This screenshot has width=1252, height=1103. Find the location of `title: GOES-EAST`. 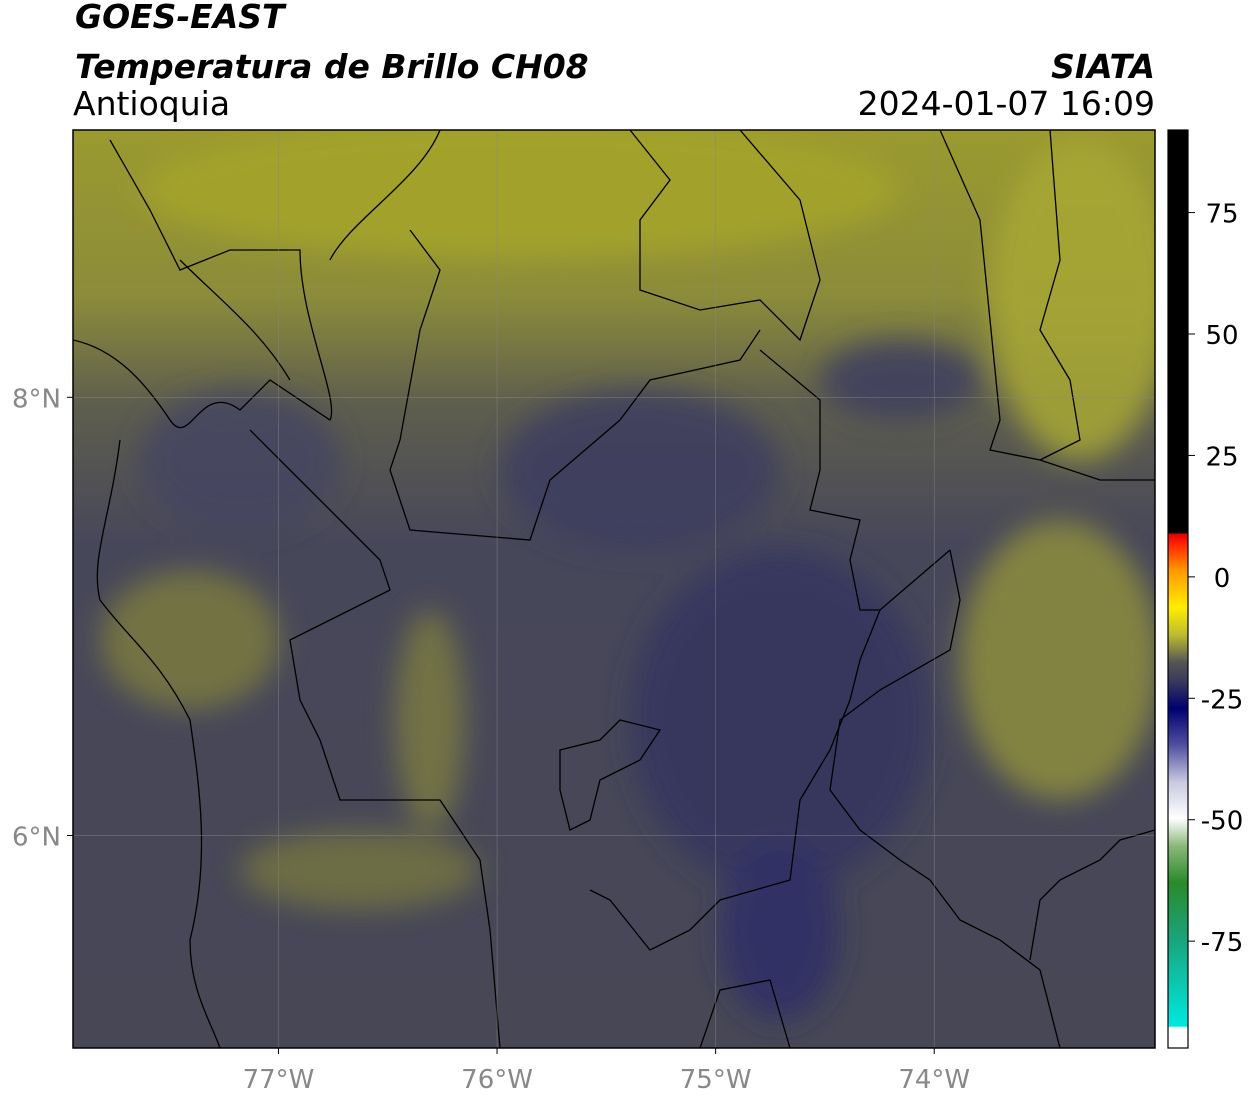

title: GOES-EAST is located at coordinates (181, 18).